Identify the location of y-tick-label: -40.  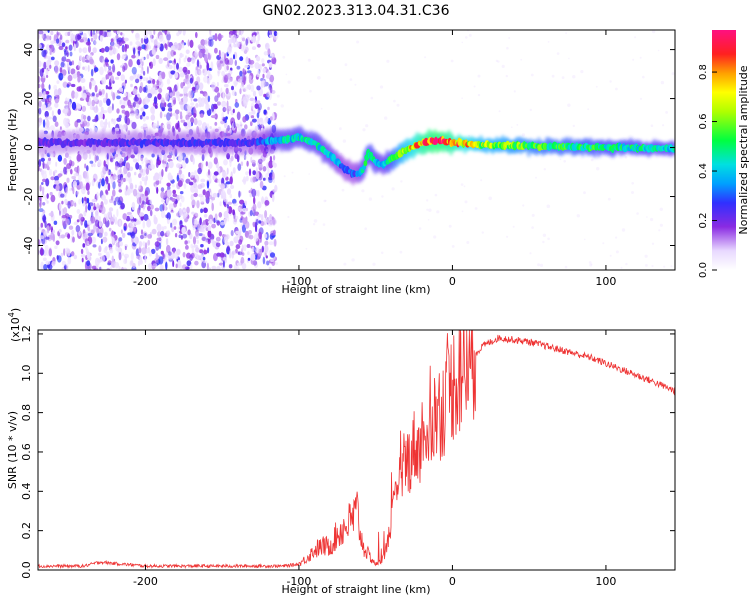
(28, 246).